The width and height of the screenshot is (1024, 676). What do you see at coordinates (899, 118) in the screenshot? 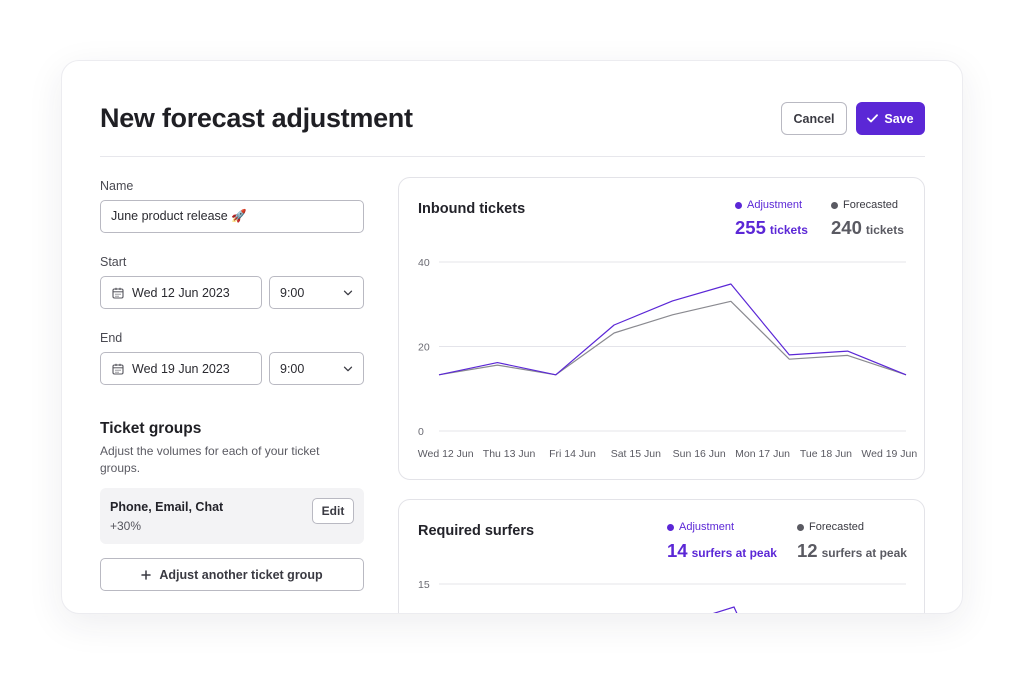
I see `save-label: Save` at bounding box center [899, 118].